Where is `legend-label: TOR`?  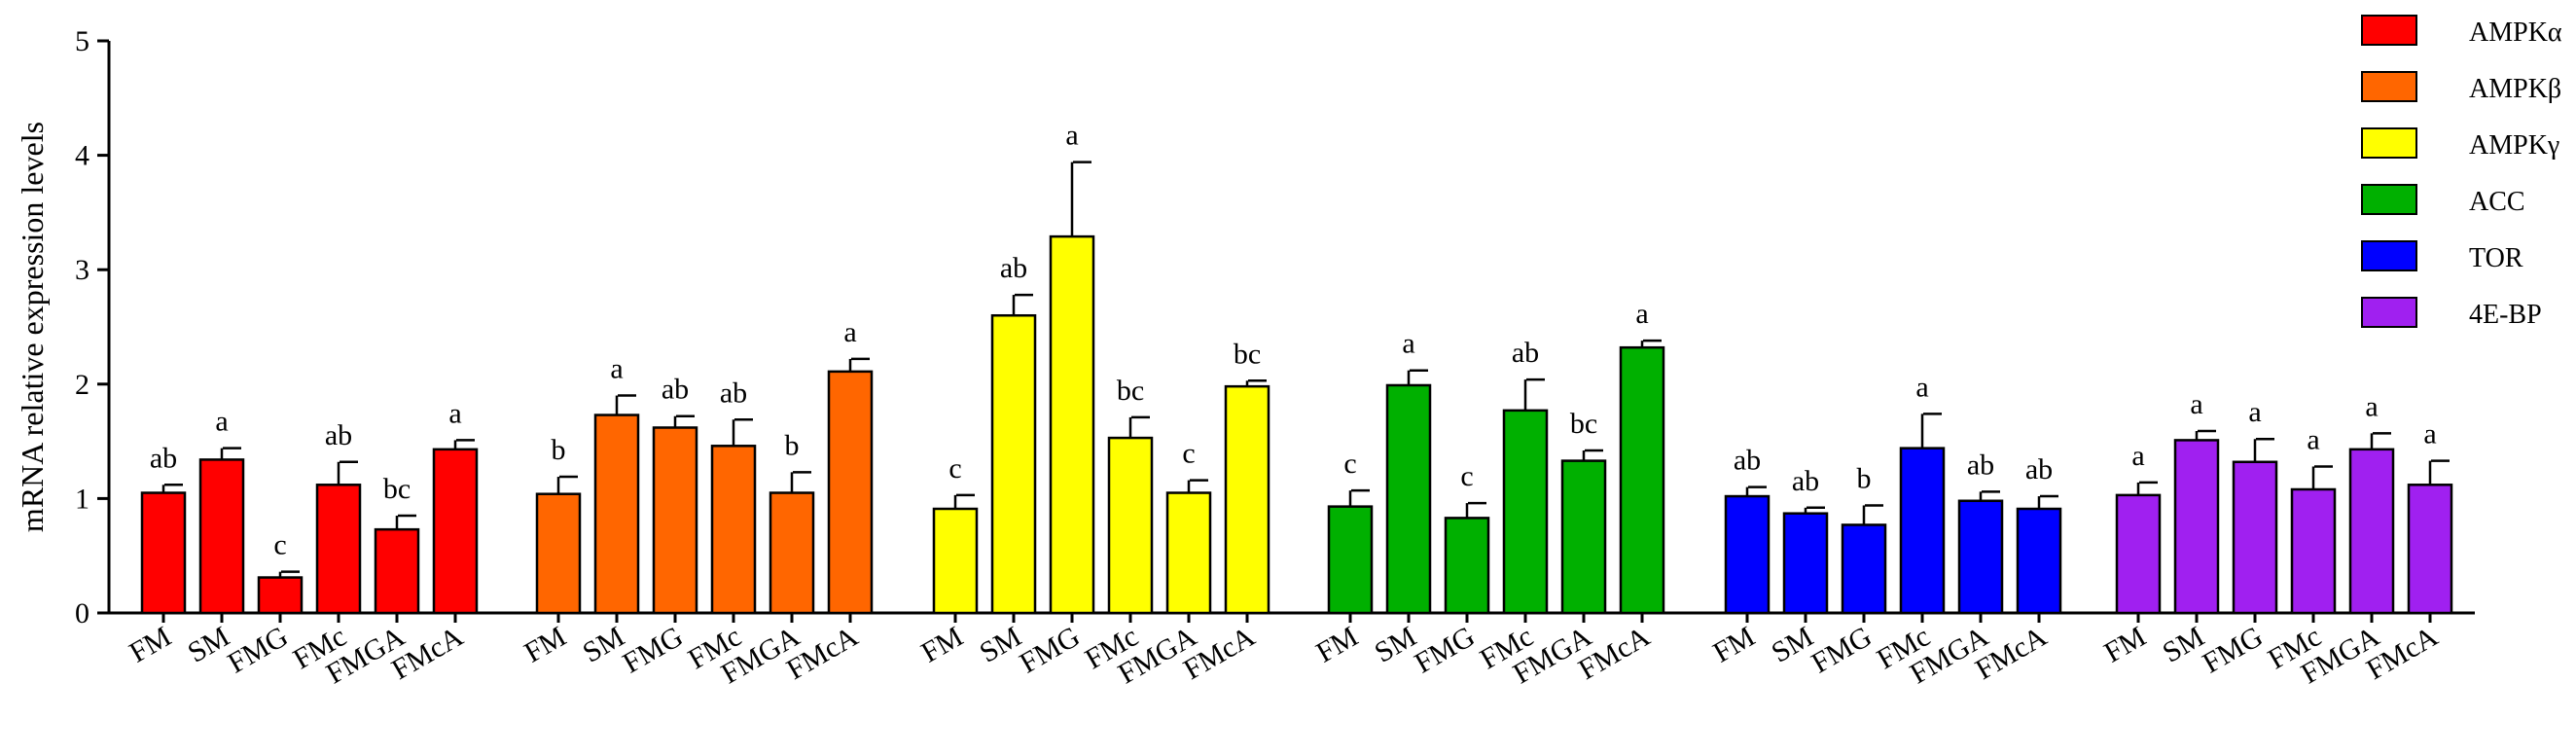 legend-label: TOR is located at coordinates (2496, 258).